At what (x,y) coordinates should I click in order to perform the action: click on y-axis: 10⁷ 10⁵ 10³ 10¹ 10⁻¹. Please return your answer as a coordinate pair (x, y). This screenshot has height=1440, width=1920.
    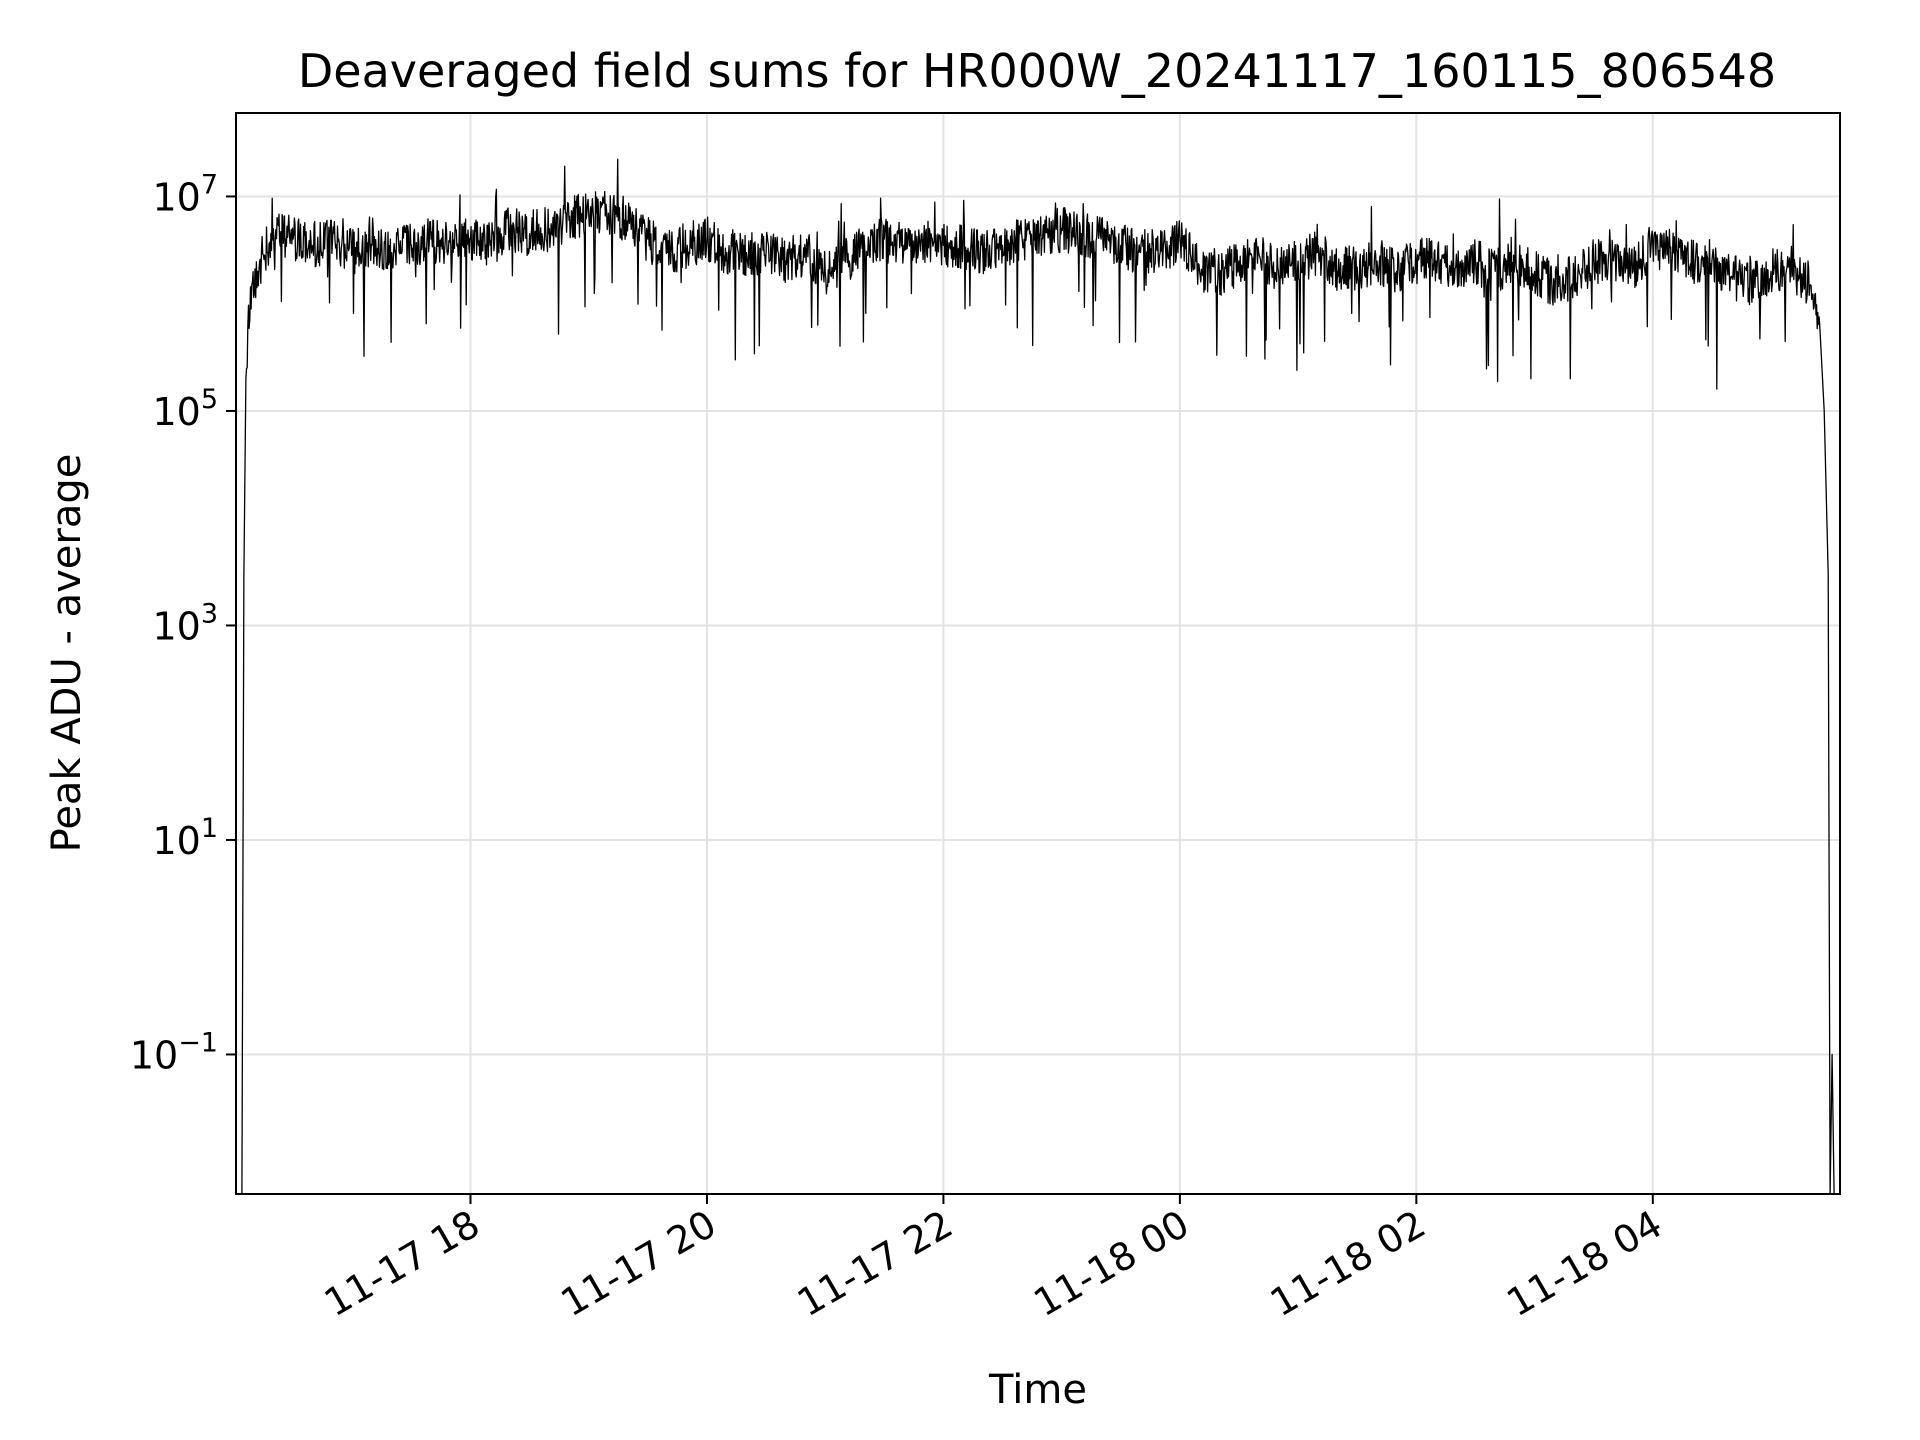
    Looking at the image, I should click on (183, 623).